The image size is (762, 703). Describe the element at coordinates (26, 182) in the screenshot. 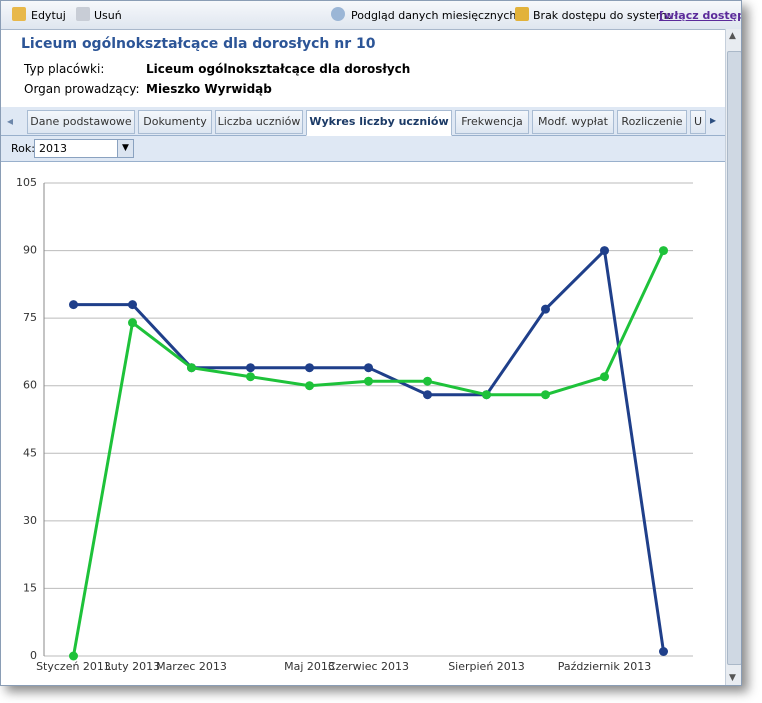

I see `y-tick-label: 105` at that location.